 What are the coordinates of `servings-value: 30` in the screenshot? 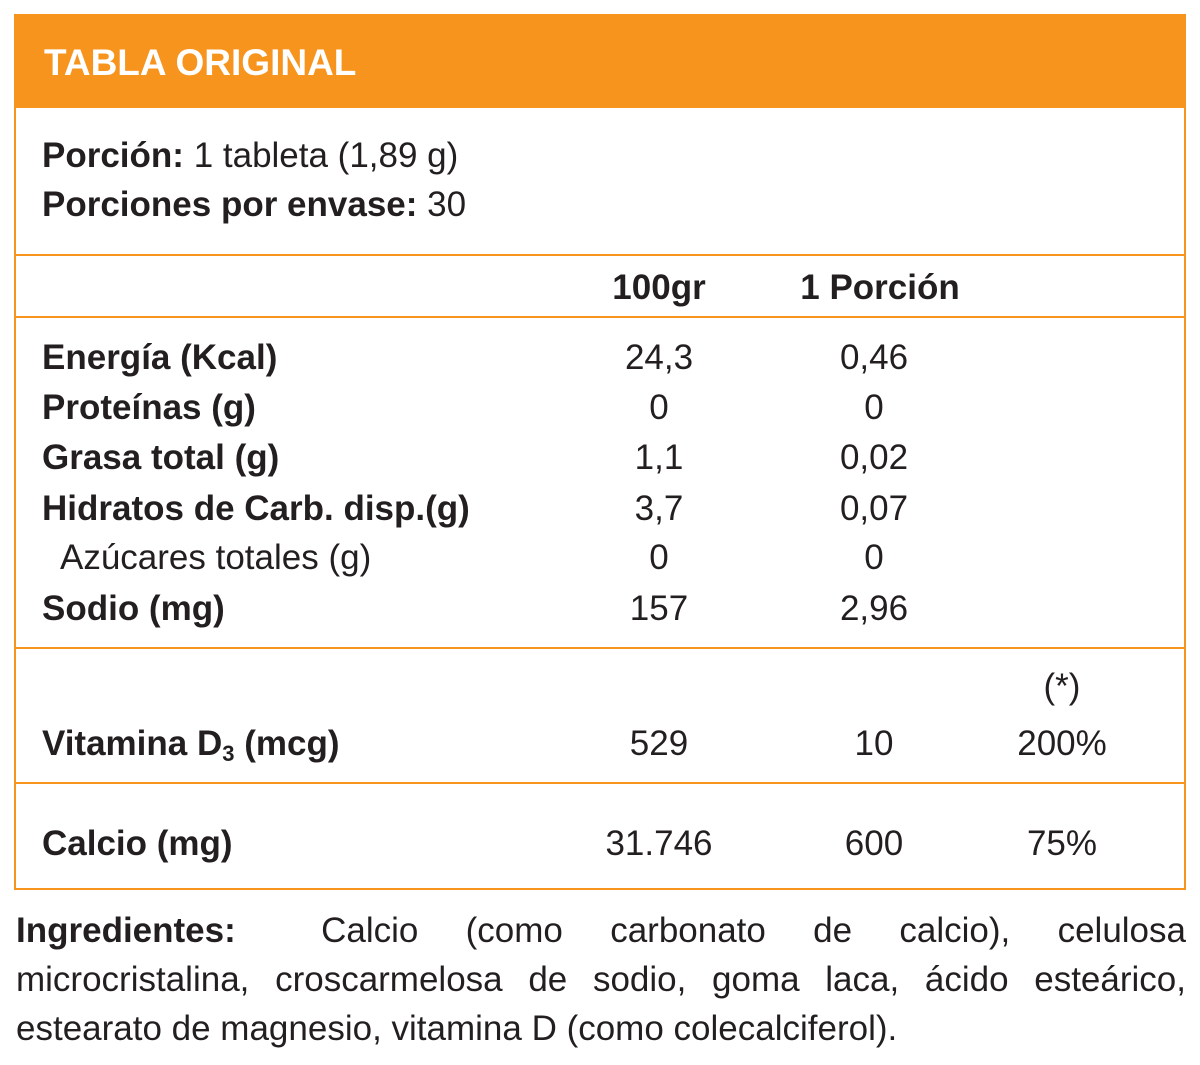 It's located at (447, 204).